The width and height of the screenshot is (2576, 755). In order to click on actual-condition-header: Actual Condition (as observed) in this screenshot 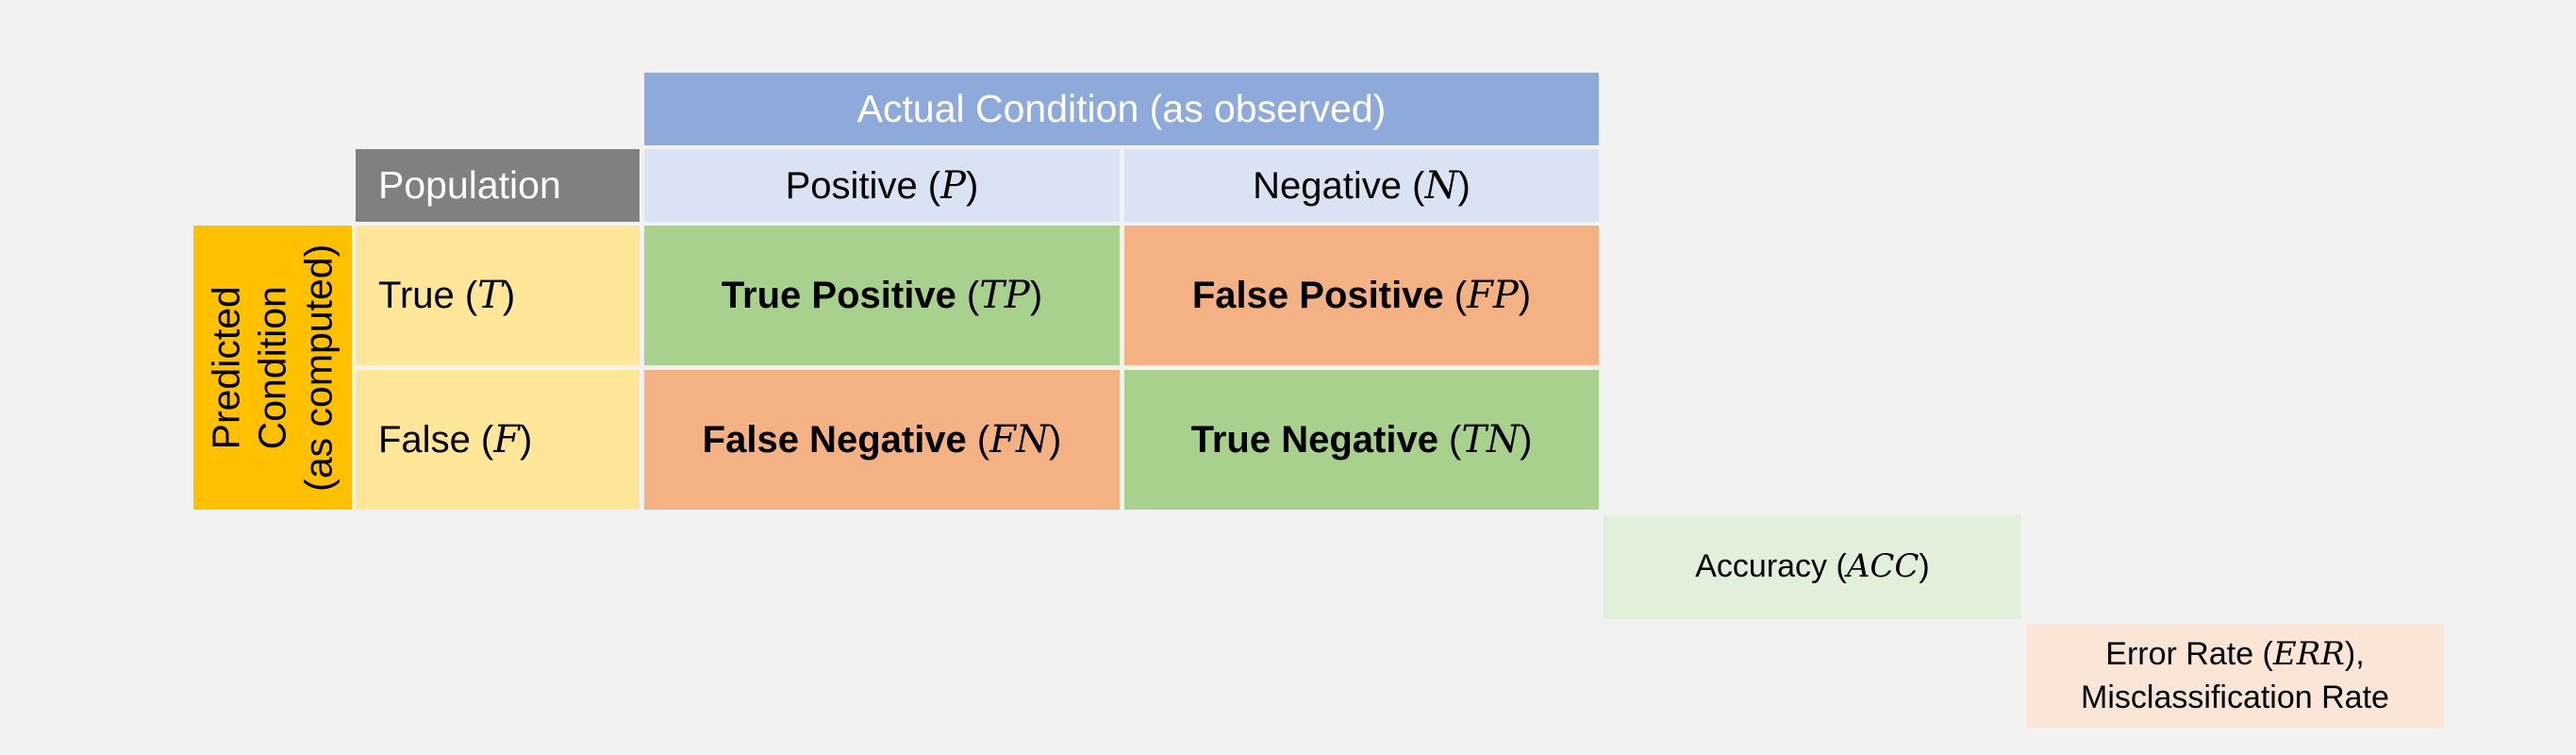, I will do `click(1121, 109)`.